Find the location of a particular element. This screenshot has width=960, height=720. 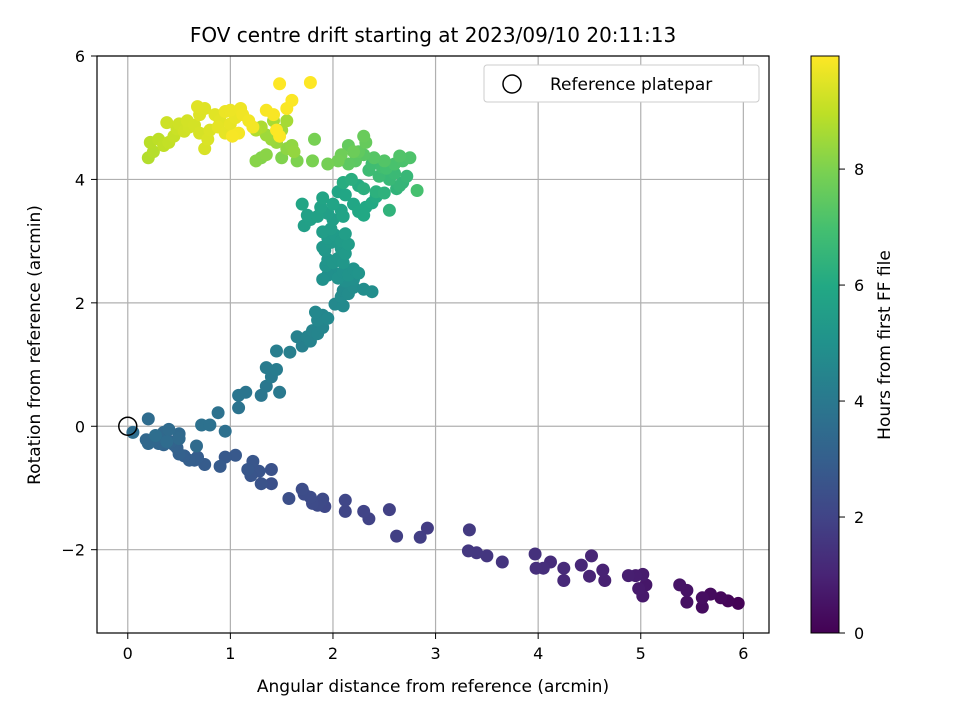

legend: Reference platepar is located at coordinates (621, 83).